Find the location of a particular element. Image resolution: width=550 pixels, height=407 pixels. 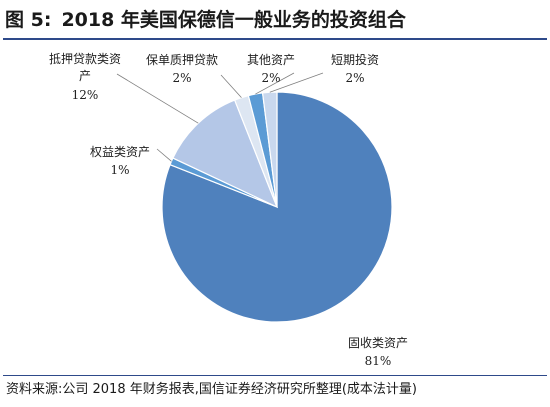

slice-label: 权益类资产 is located at coordinates (120, 152).